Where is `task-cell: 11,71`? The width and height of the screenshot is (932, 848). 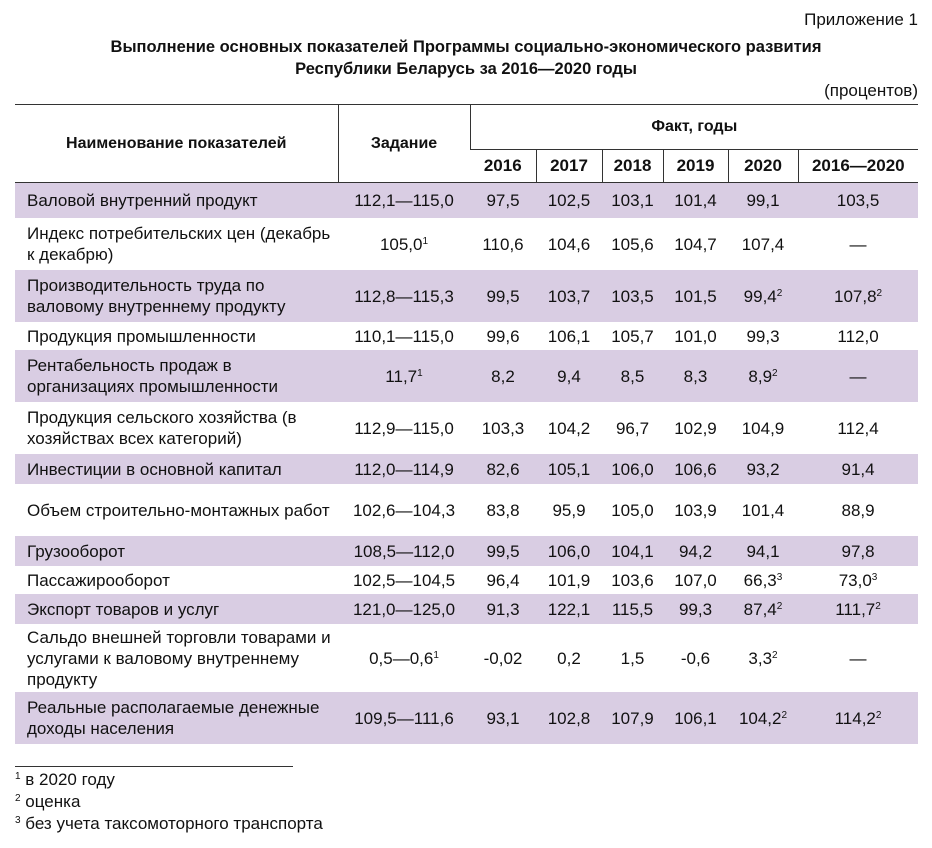
task-cell: 11,71 is located at coordinates (404, 376).